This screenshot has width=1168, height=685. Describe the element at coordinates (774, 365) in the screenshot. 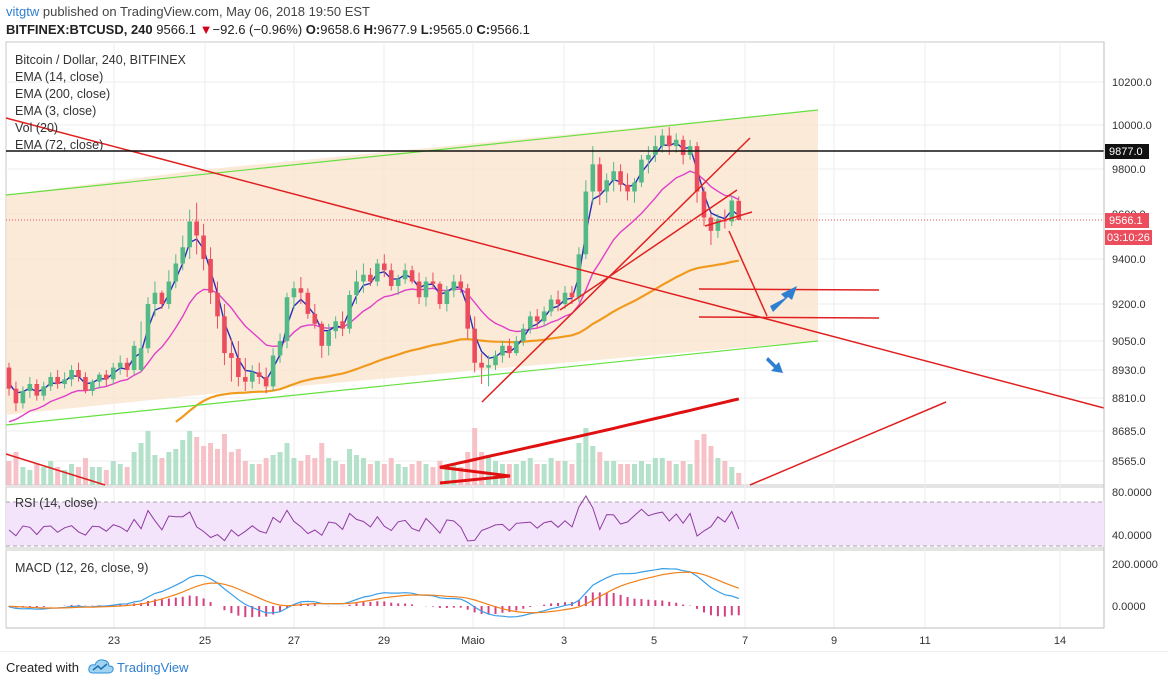

I see `down-arrow-icon` at that location.